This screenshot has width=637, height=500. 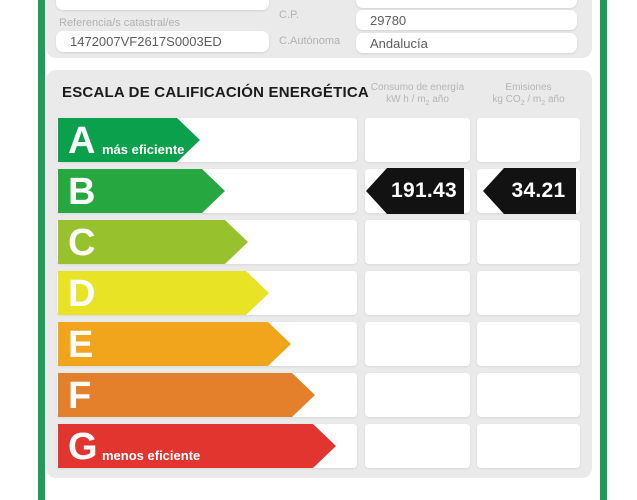 What do you see at coordinates (82, 294) in the screenshot?
I see `rating-letter-d: D` at bounding box center [82, 294].